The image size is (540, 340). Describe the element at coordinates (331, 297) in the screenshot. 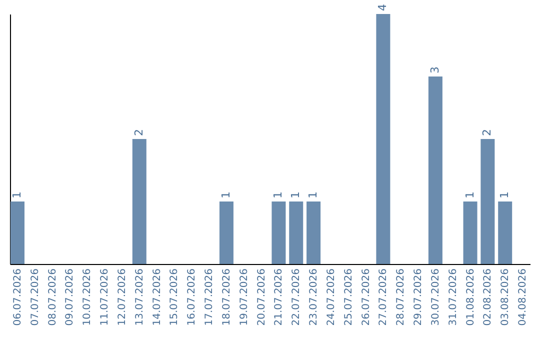

I see `x-tick-label: 24.07.2026` at that location.